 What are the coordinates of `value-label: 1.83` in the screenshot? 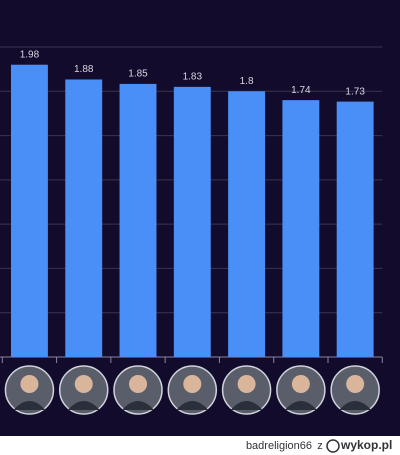 It's located at (193, 76).